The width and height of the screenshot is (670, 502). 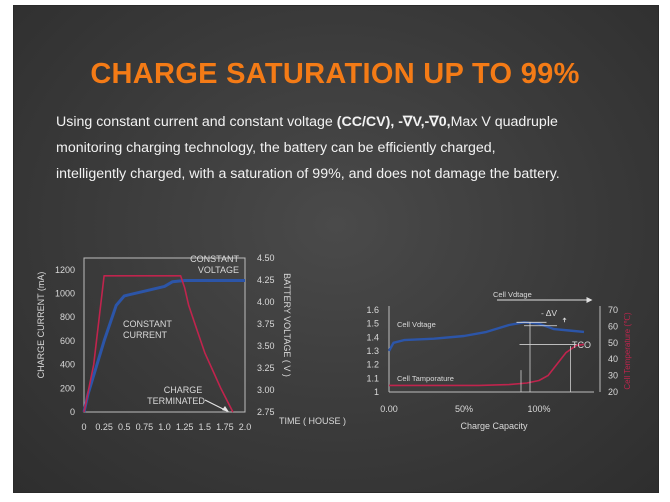 I want to click on tco-label: TCO, so click(x=581, y=345).